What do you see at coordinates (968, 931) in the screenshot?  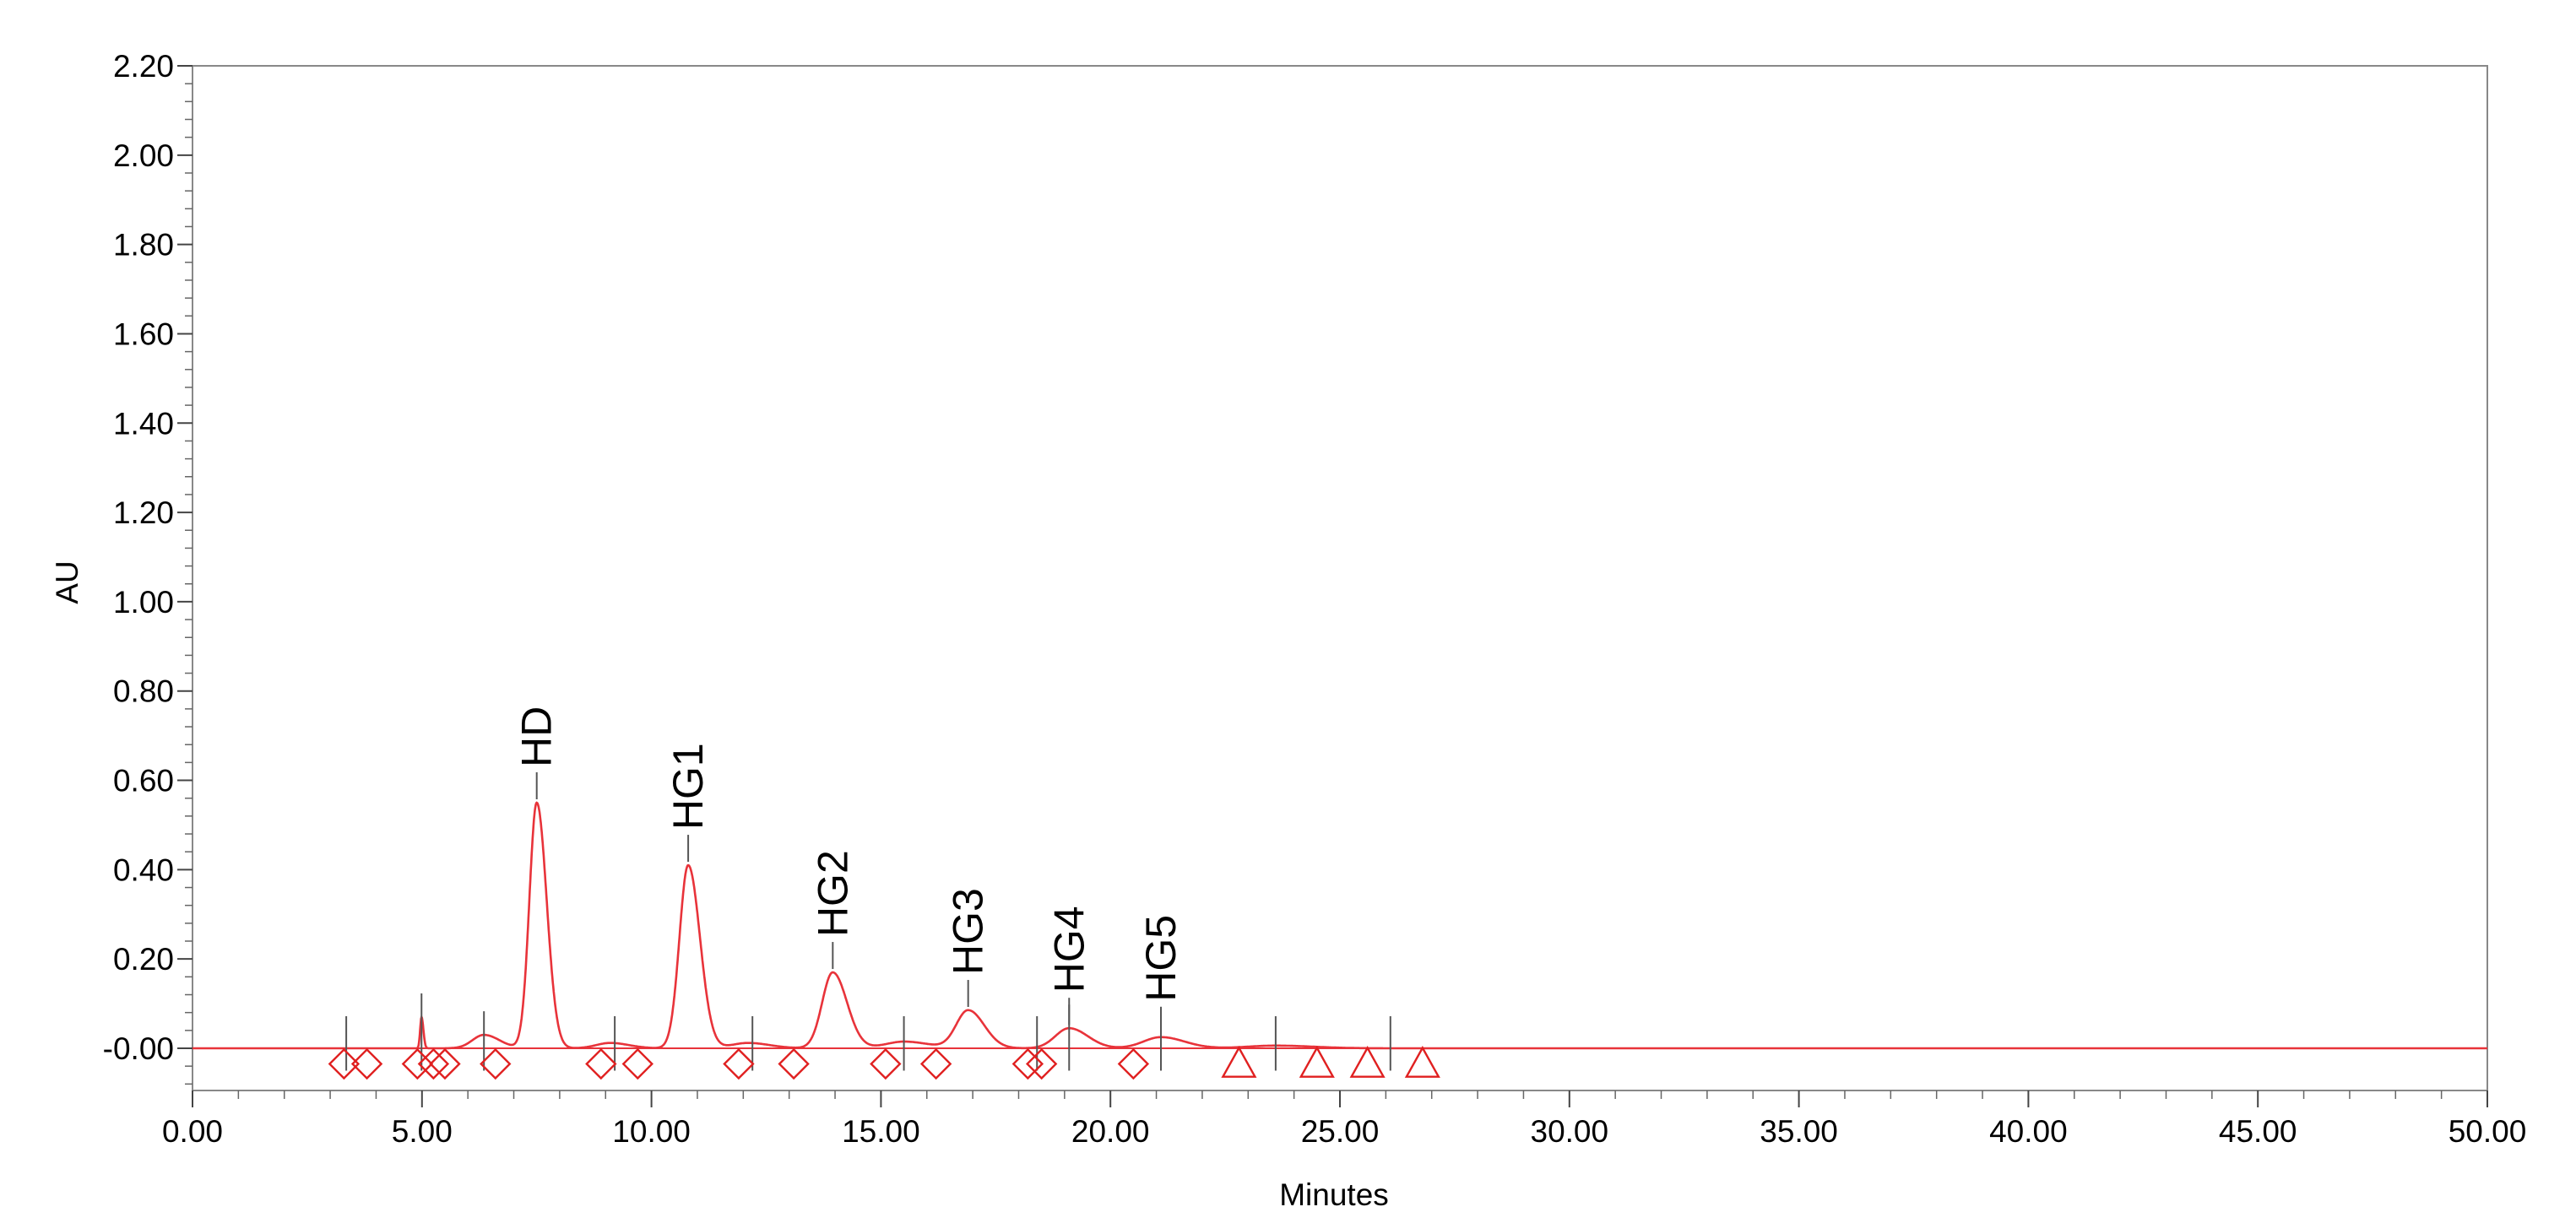 I see `peak-label: HG3` at bounding box center [968, 931].